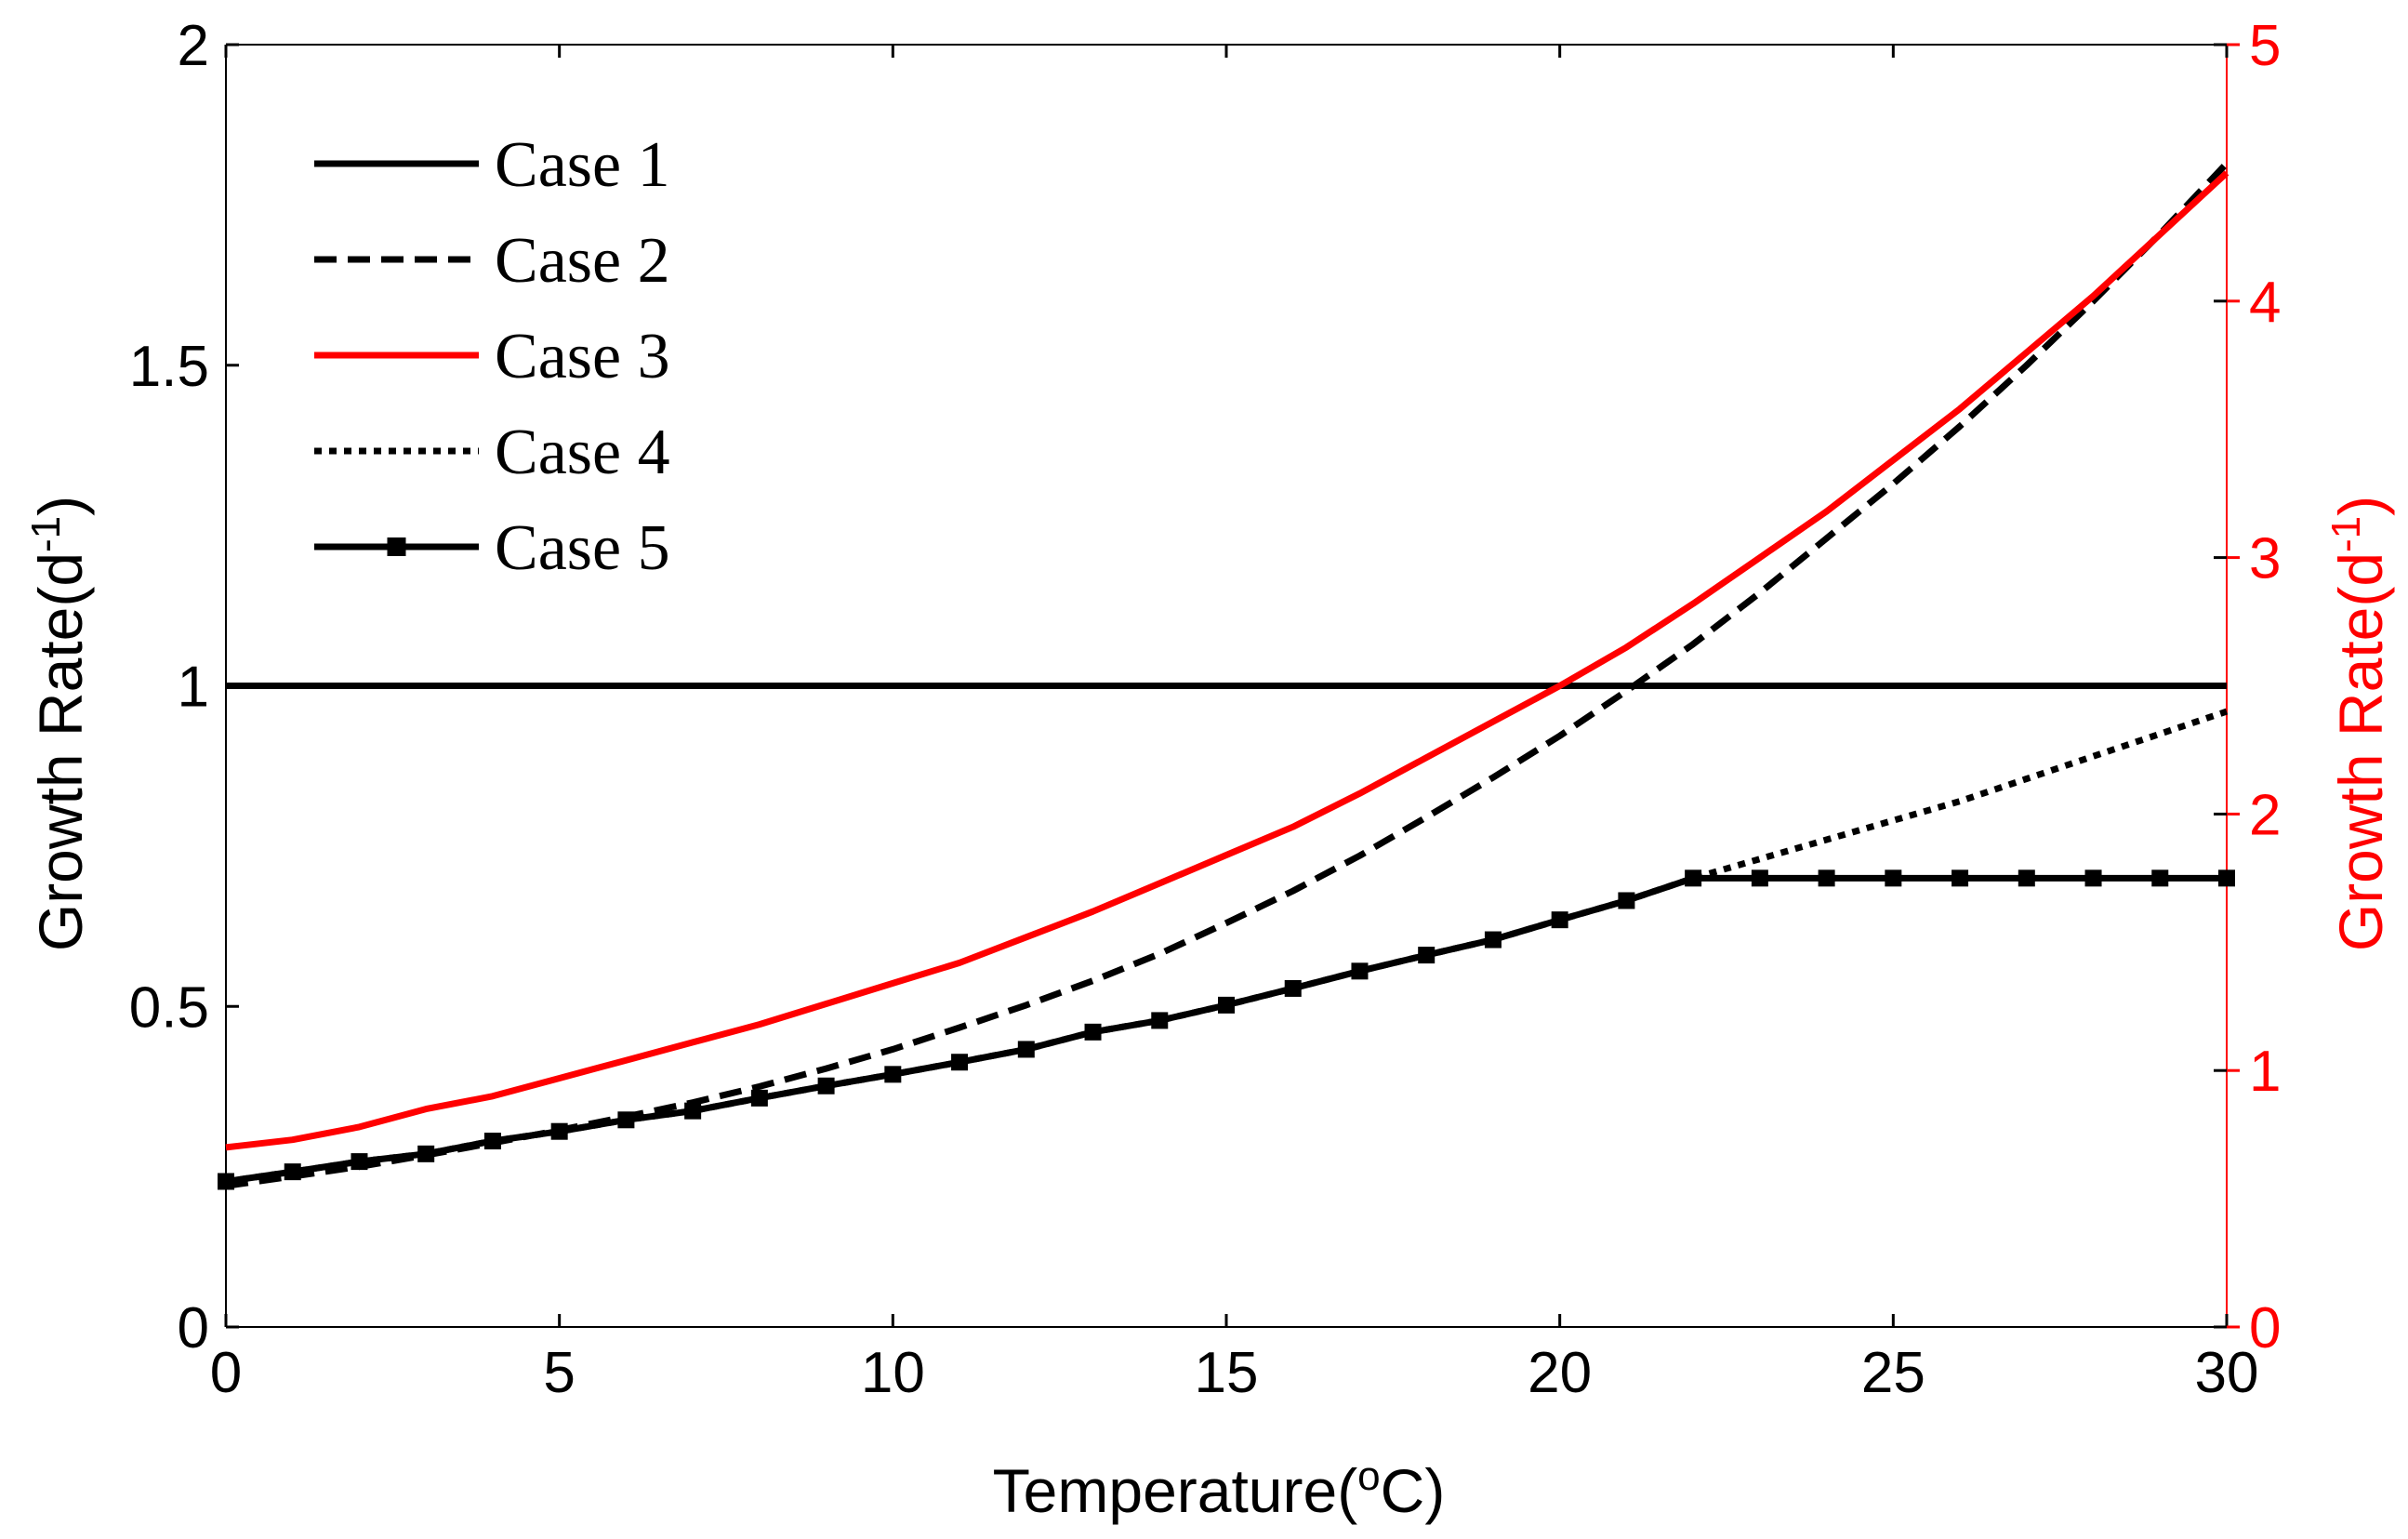  I want to click on x-axis-title: Temperature(oC), so click(1219, 1489).